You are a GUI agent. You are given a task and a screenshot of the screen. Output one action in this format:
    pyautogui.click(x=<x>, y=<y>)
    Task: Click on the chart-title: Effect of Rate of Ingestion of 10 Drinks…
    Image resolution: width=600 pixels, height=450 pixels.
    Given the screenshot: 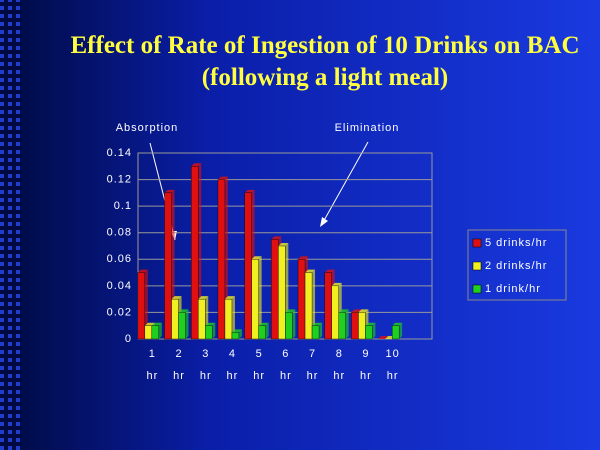 What is the action you would take?
    pyautogui.click(x=325, y=61)
    